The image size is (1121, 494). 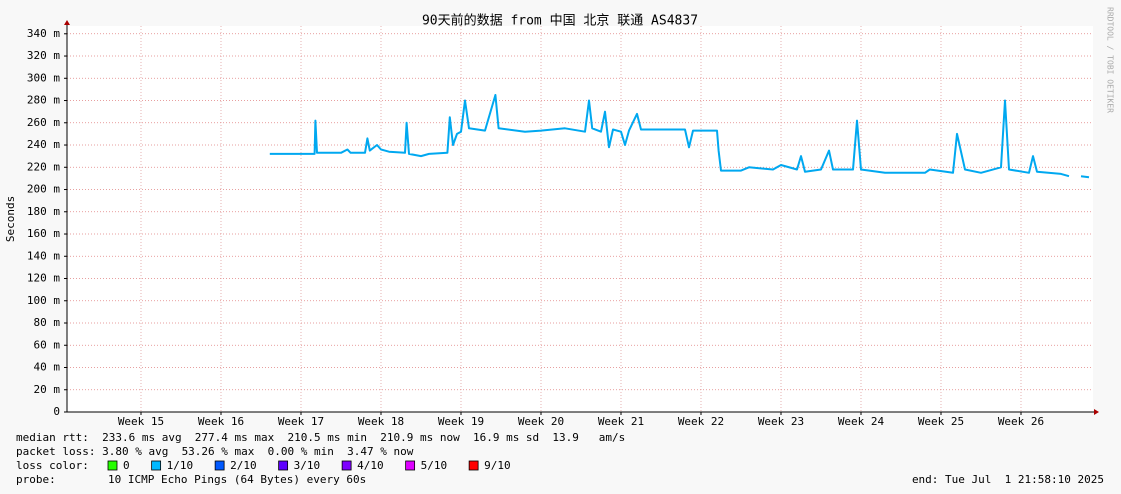 I want to click on loss-legend-entry: 9/10, so click(x=497, y=465).